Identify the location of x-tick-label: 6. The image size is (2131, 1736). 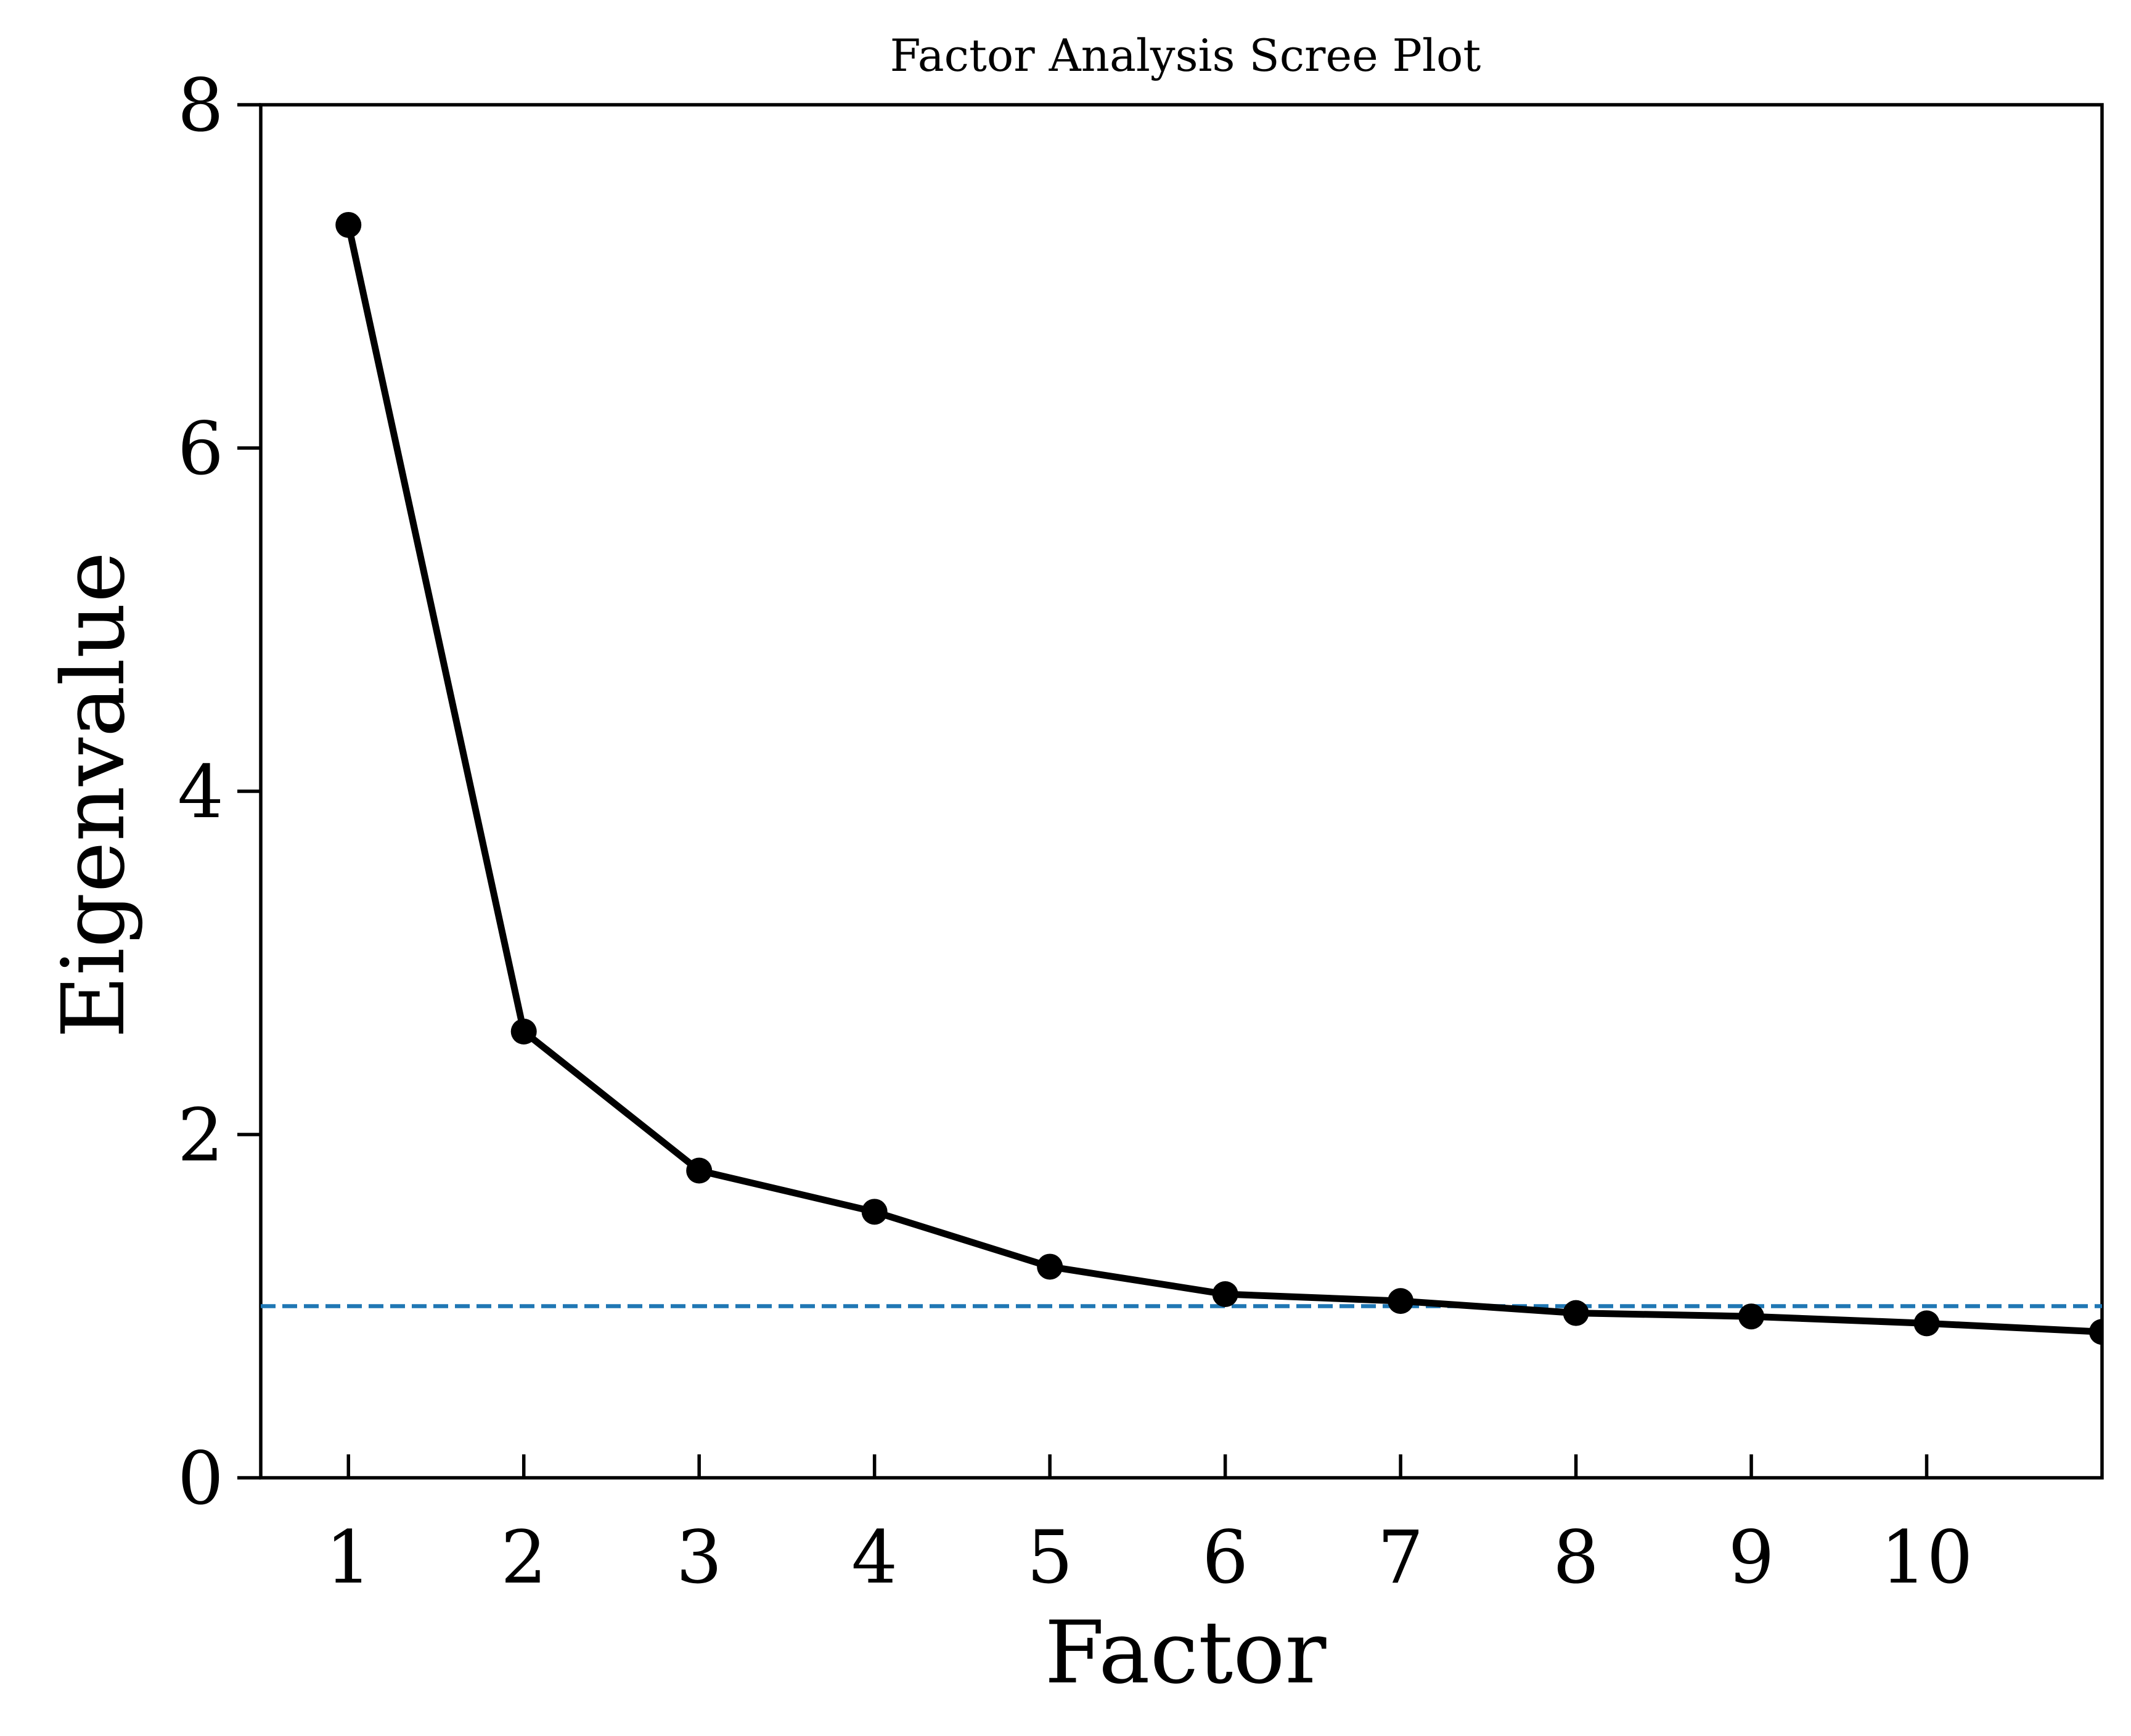
(1225, 1558).